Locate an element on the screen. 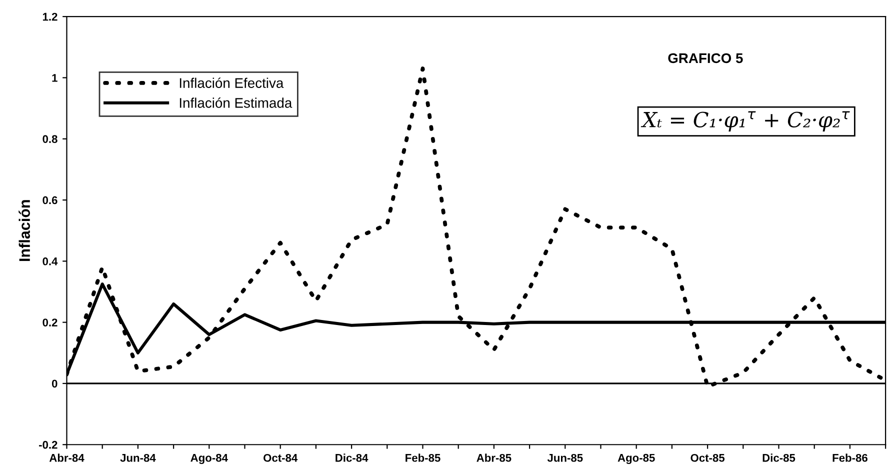  x-tick-label: Abr-84 is located at coordinates (66, 458).